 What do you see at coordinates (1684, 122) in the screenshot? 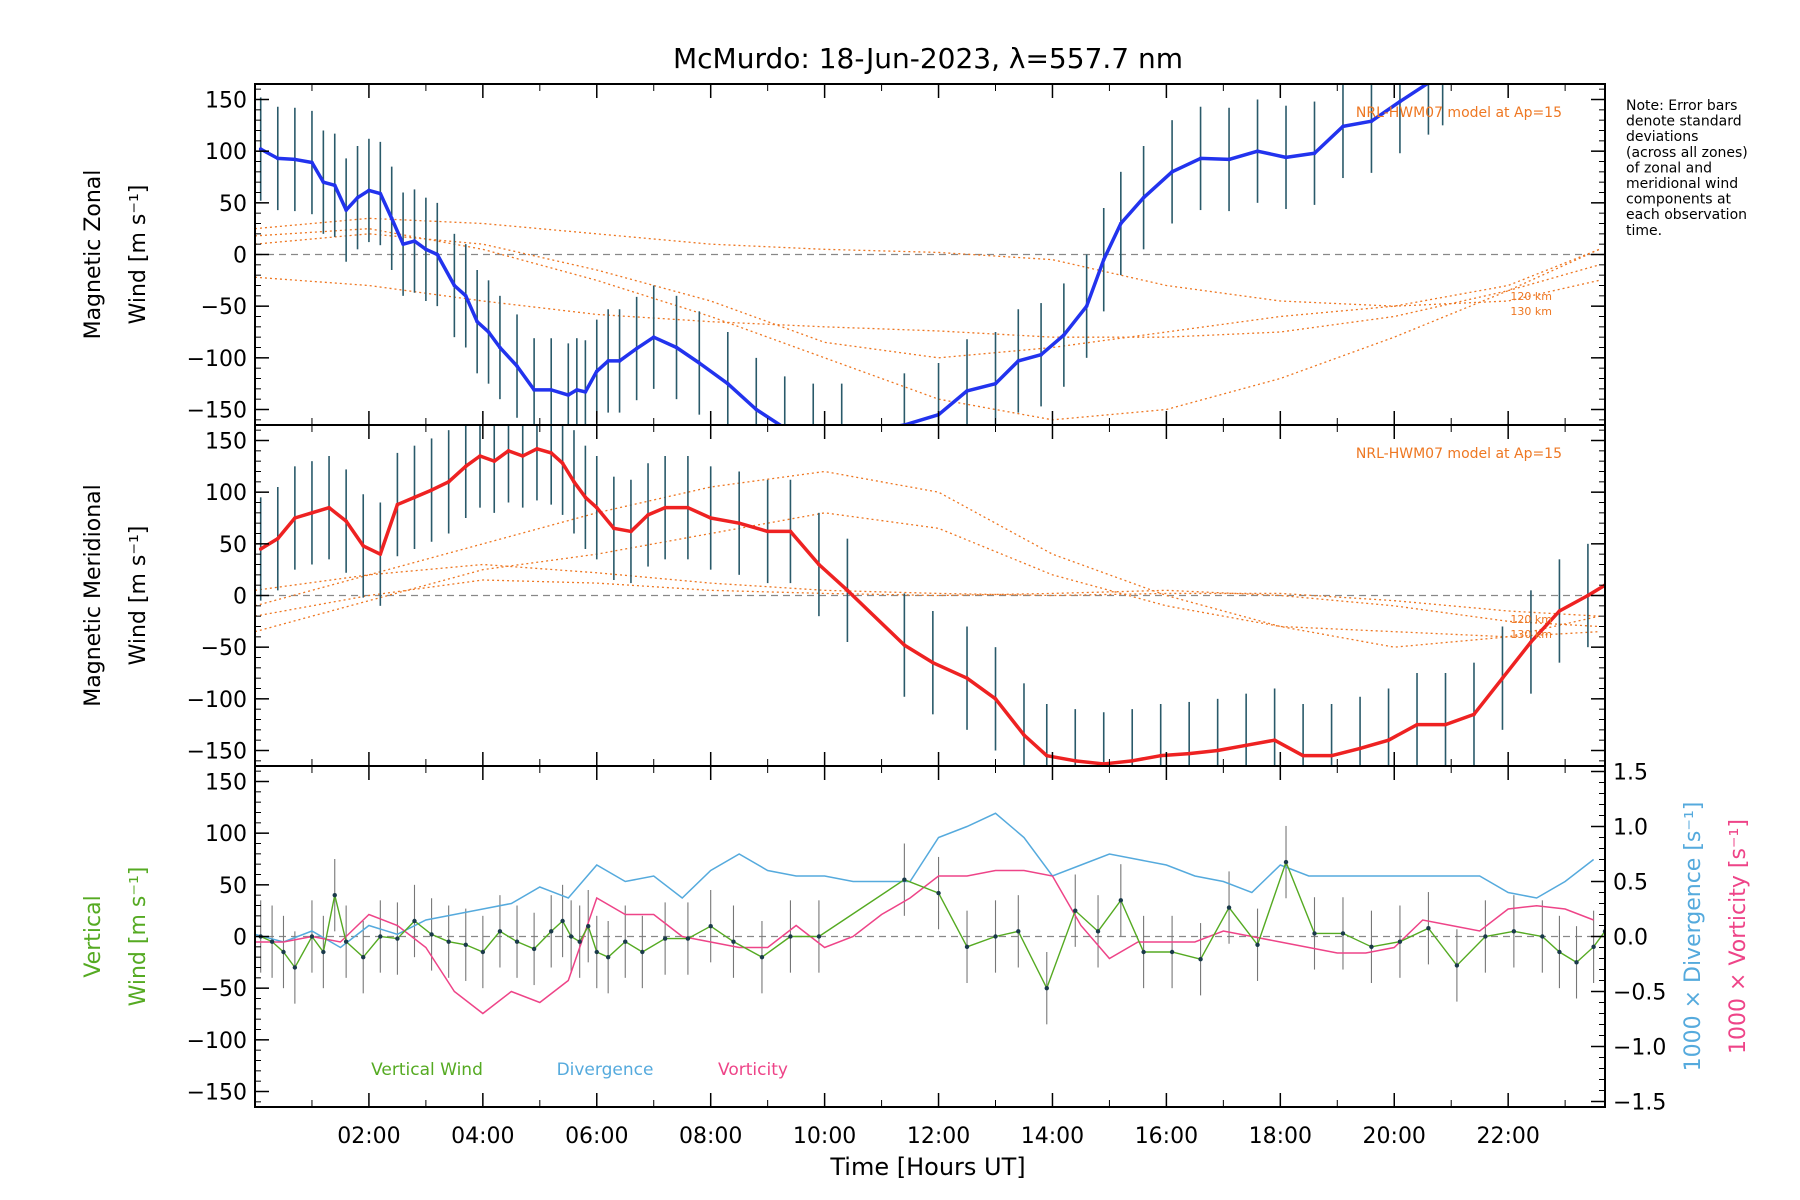
I see `note-line: denote standard` at bounding box center [1684, 122].